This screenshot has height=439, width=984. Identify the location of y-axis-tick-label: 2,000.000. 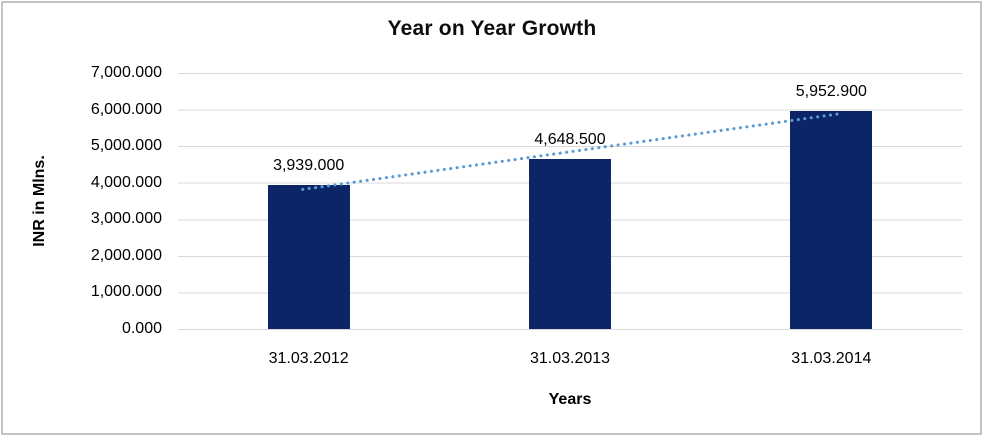
(126, 255).